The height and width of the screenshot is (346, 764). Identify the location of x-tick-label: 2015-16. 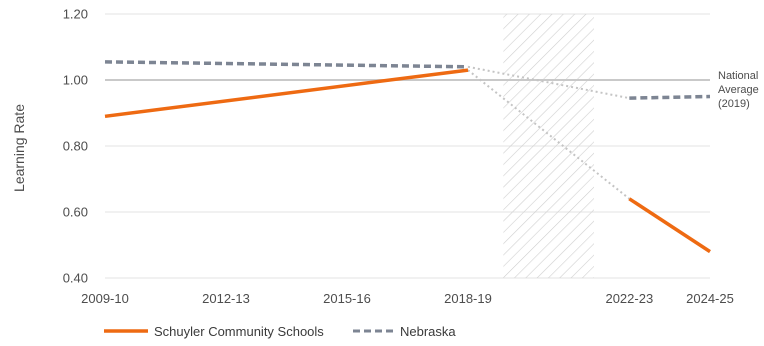
(347, 298).